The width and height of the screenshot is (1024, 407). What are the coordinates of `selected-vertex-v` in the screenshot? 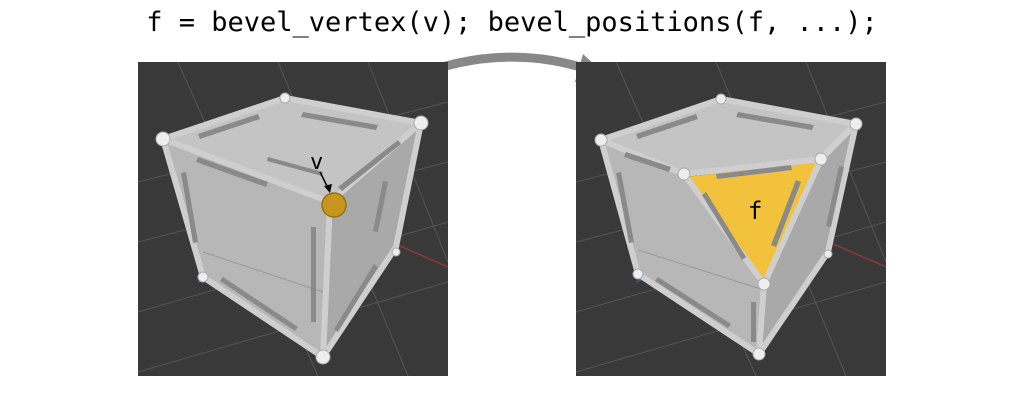 It's located at (334, 205).